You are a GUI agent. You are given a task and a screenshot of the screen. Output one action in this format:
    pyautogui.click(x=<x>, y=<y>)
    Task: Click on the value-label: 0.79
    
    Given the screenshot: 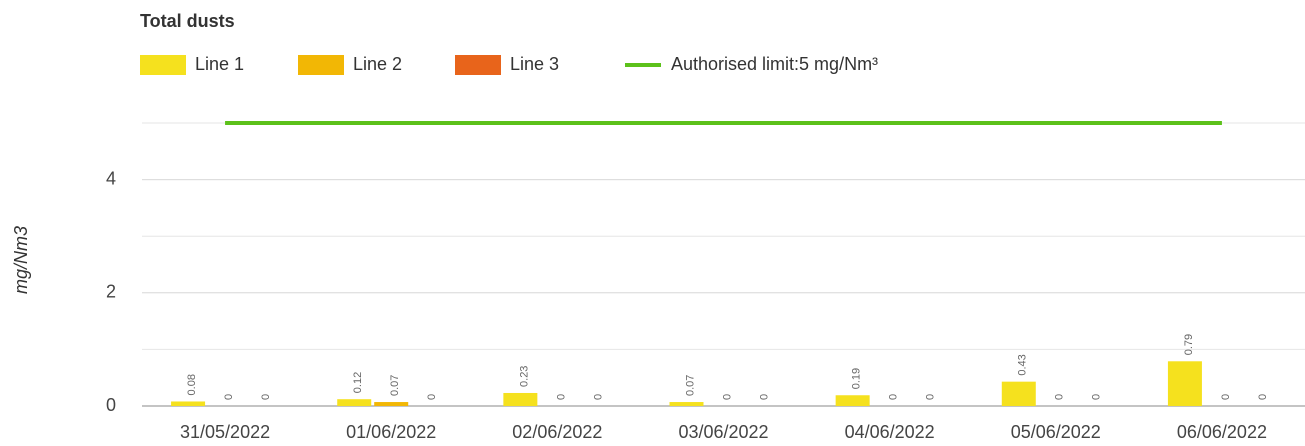 What is the action you would take?
    pyautogui.click(x=1189, y=344)
    